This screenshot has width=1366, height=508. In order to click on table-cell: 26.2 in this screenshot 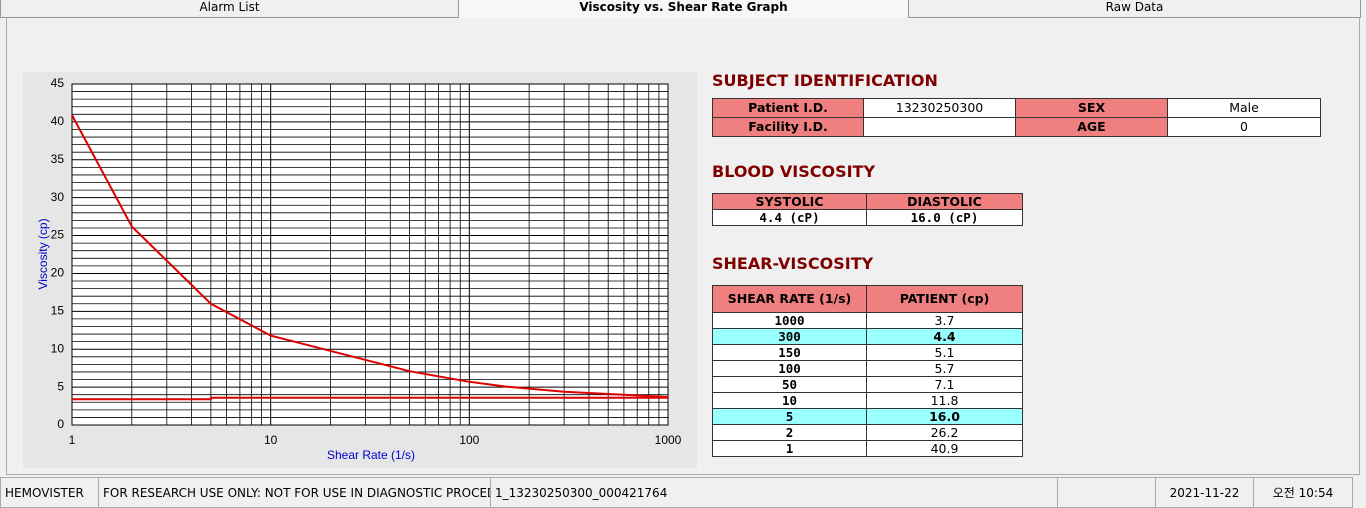, I will do `click(944, 432)`.